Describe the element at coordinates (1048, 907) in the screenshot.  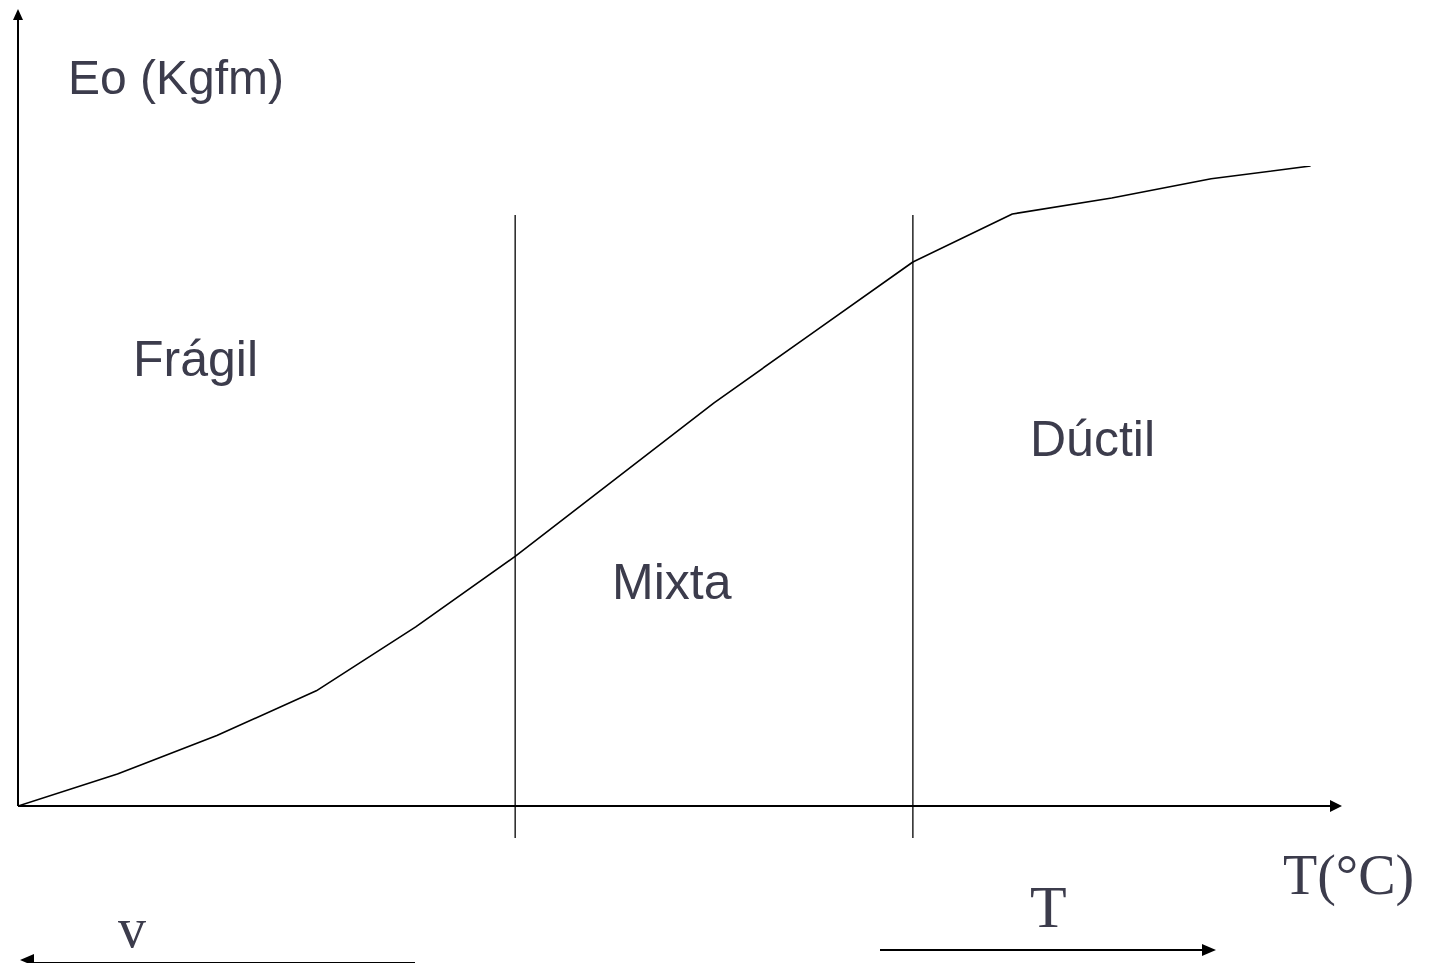
I see `text: T` at that location.